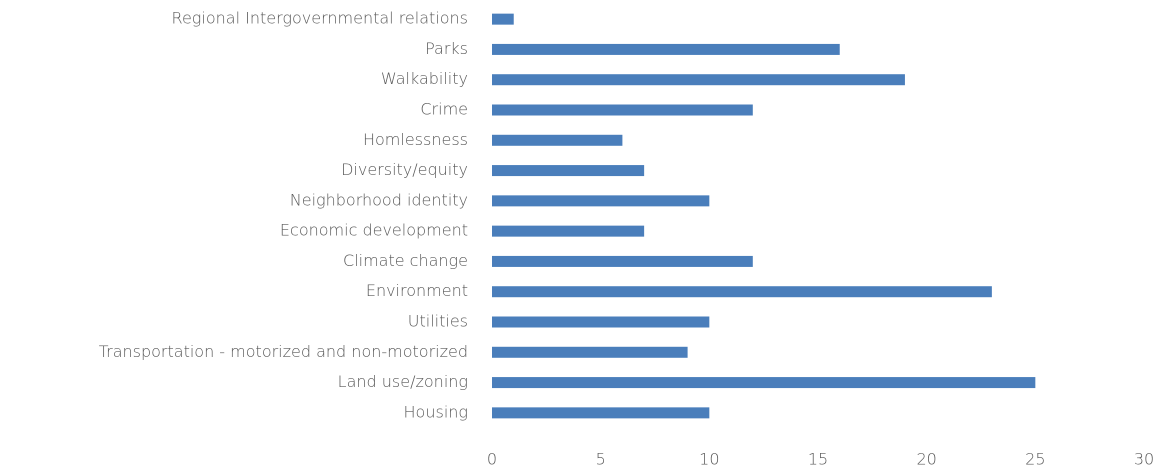 Image resolution: width=1164 pixels, height=472 pixels. Describe the element at coordinates (818, 459) in the screenshot. I see `x-tick-label: 15` at that location.